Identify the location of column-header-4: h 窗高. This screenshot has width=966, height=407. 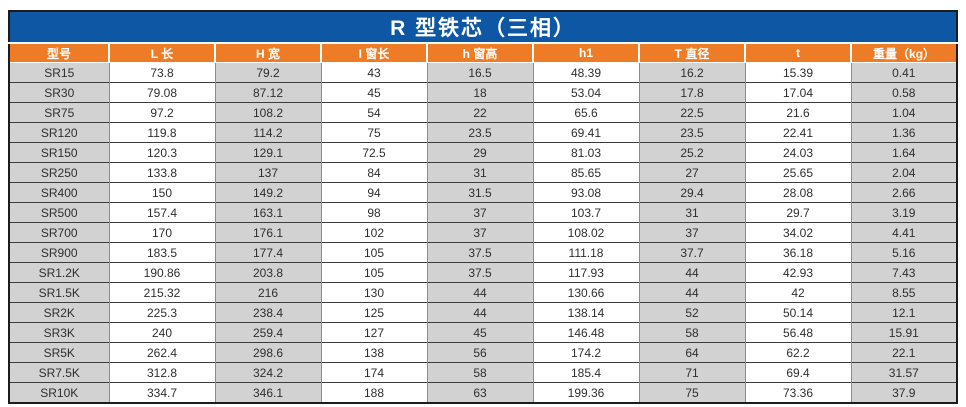
(479, 53).